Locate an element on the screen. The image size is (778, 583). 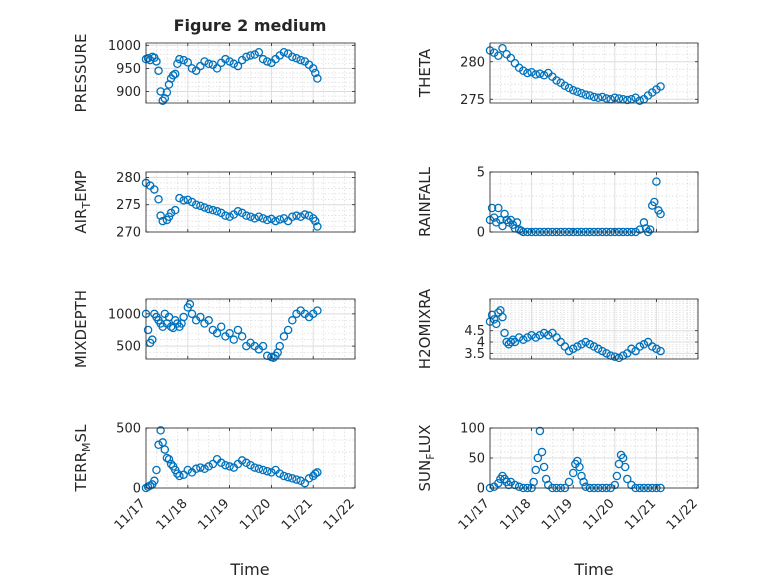
y-tick-label: 3.5 is located at coordinates (474, 354).